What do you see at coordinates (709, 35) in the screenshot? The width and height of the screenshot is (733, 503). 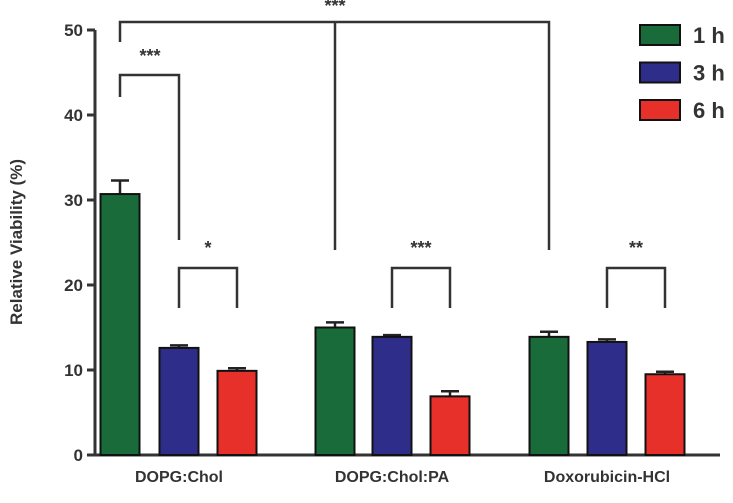 I see `legend-label: 1 h` at bounding box center [709, 35].